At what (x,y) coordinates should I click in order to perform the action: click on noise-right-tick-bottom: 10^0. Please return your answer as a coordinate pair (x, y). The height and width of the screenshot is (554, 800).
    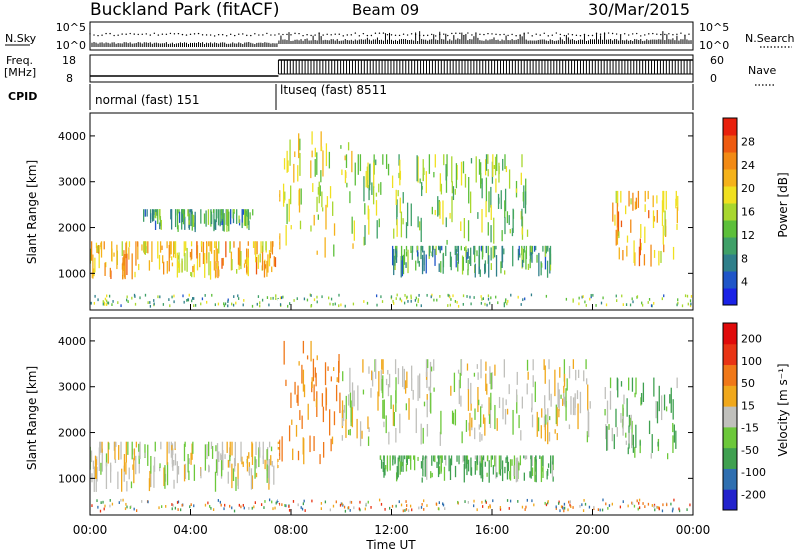
    Looking at the image, I should click on (714, 45).